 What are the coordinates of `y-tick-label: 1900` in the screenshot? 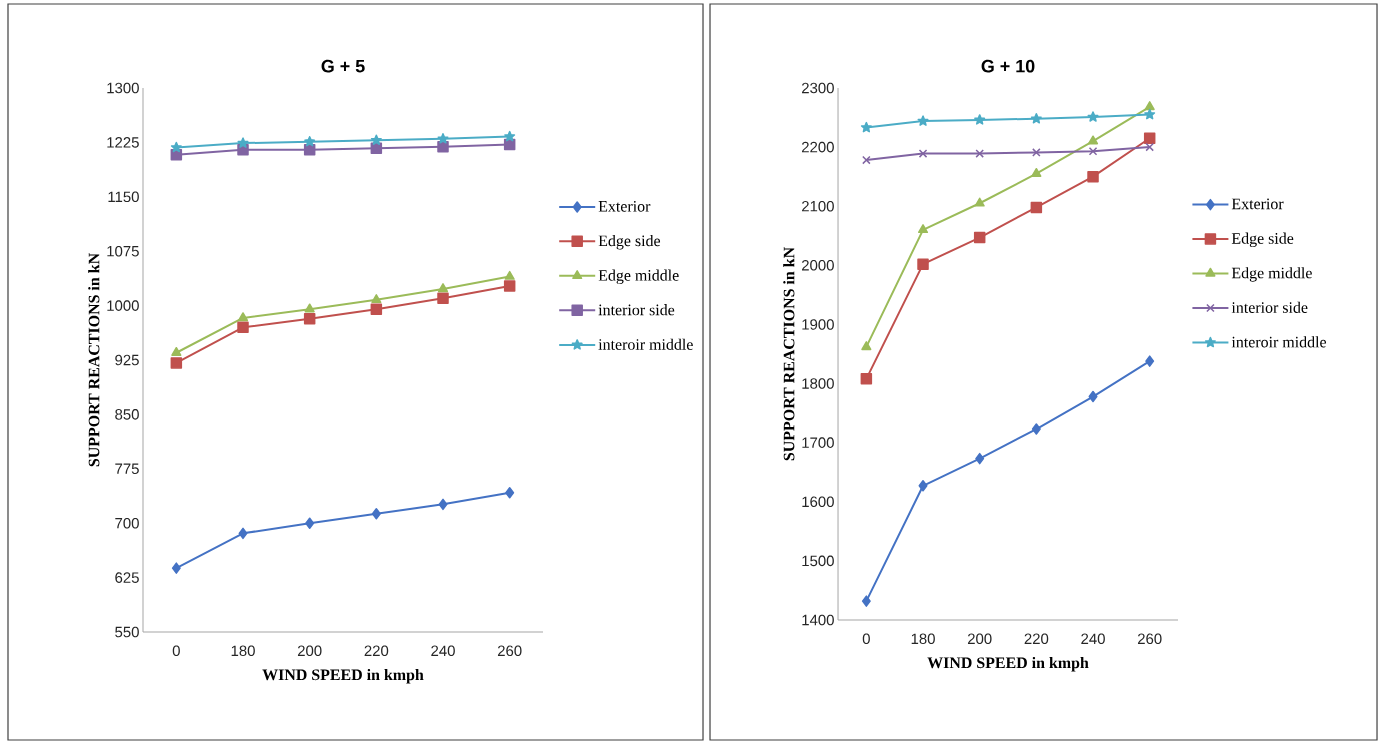 It's located at (818, 324).